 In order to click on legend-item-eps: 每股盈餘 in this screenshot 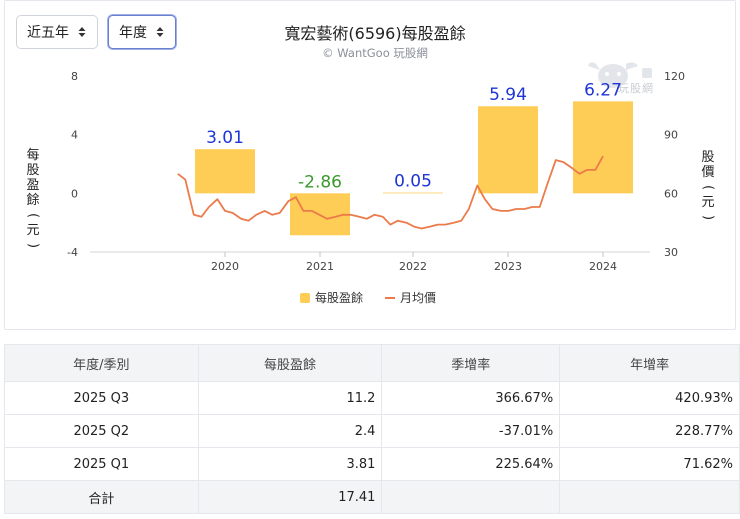, I will do `click(331, 297)`.